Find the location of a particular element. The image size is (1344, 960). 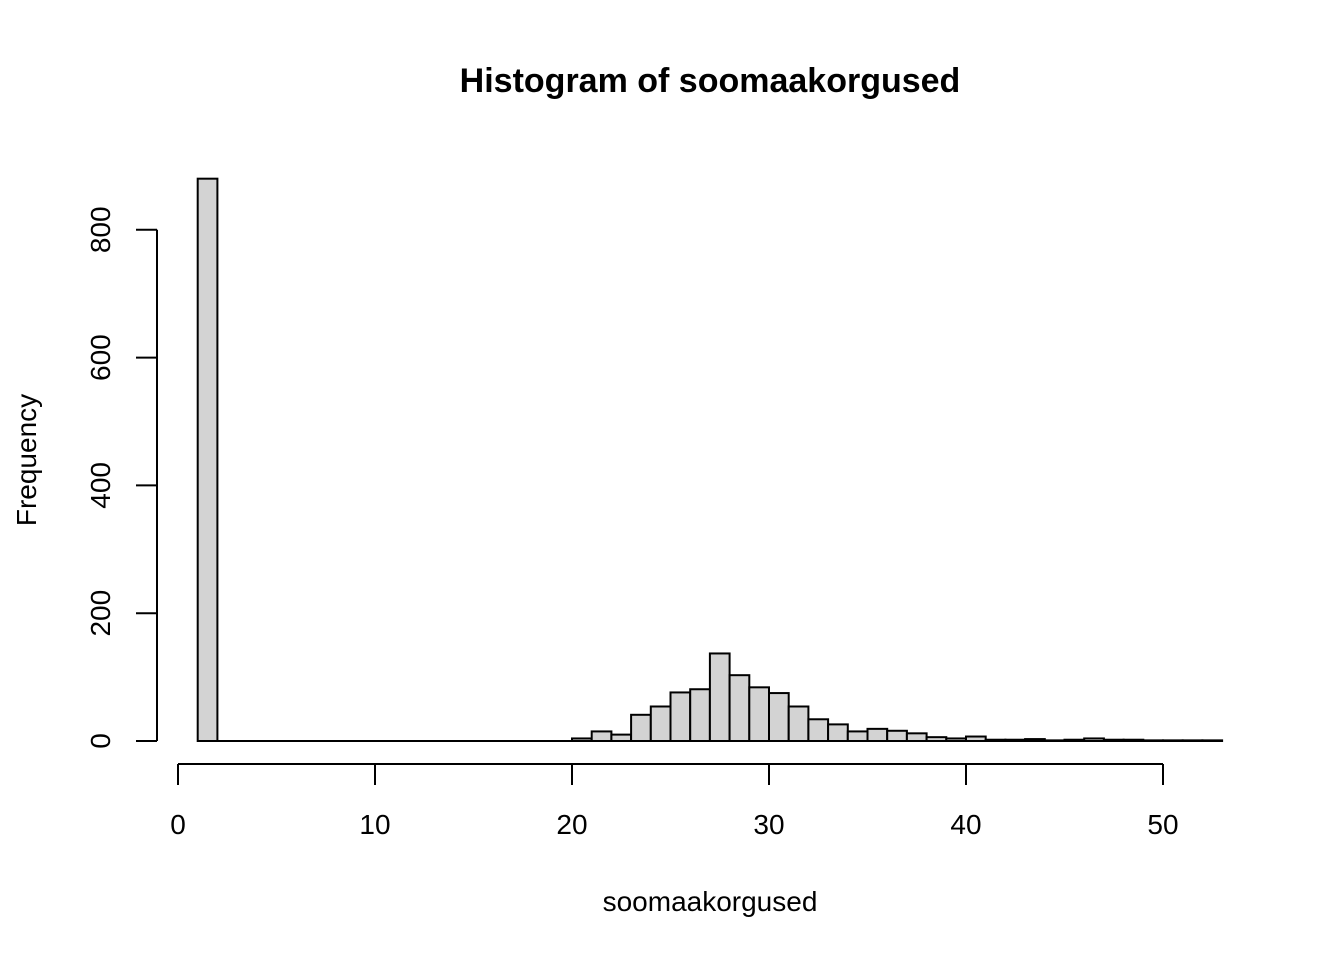

x-tick-label: 20 is located at coordinates (571, 824).